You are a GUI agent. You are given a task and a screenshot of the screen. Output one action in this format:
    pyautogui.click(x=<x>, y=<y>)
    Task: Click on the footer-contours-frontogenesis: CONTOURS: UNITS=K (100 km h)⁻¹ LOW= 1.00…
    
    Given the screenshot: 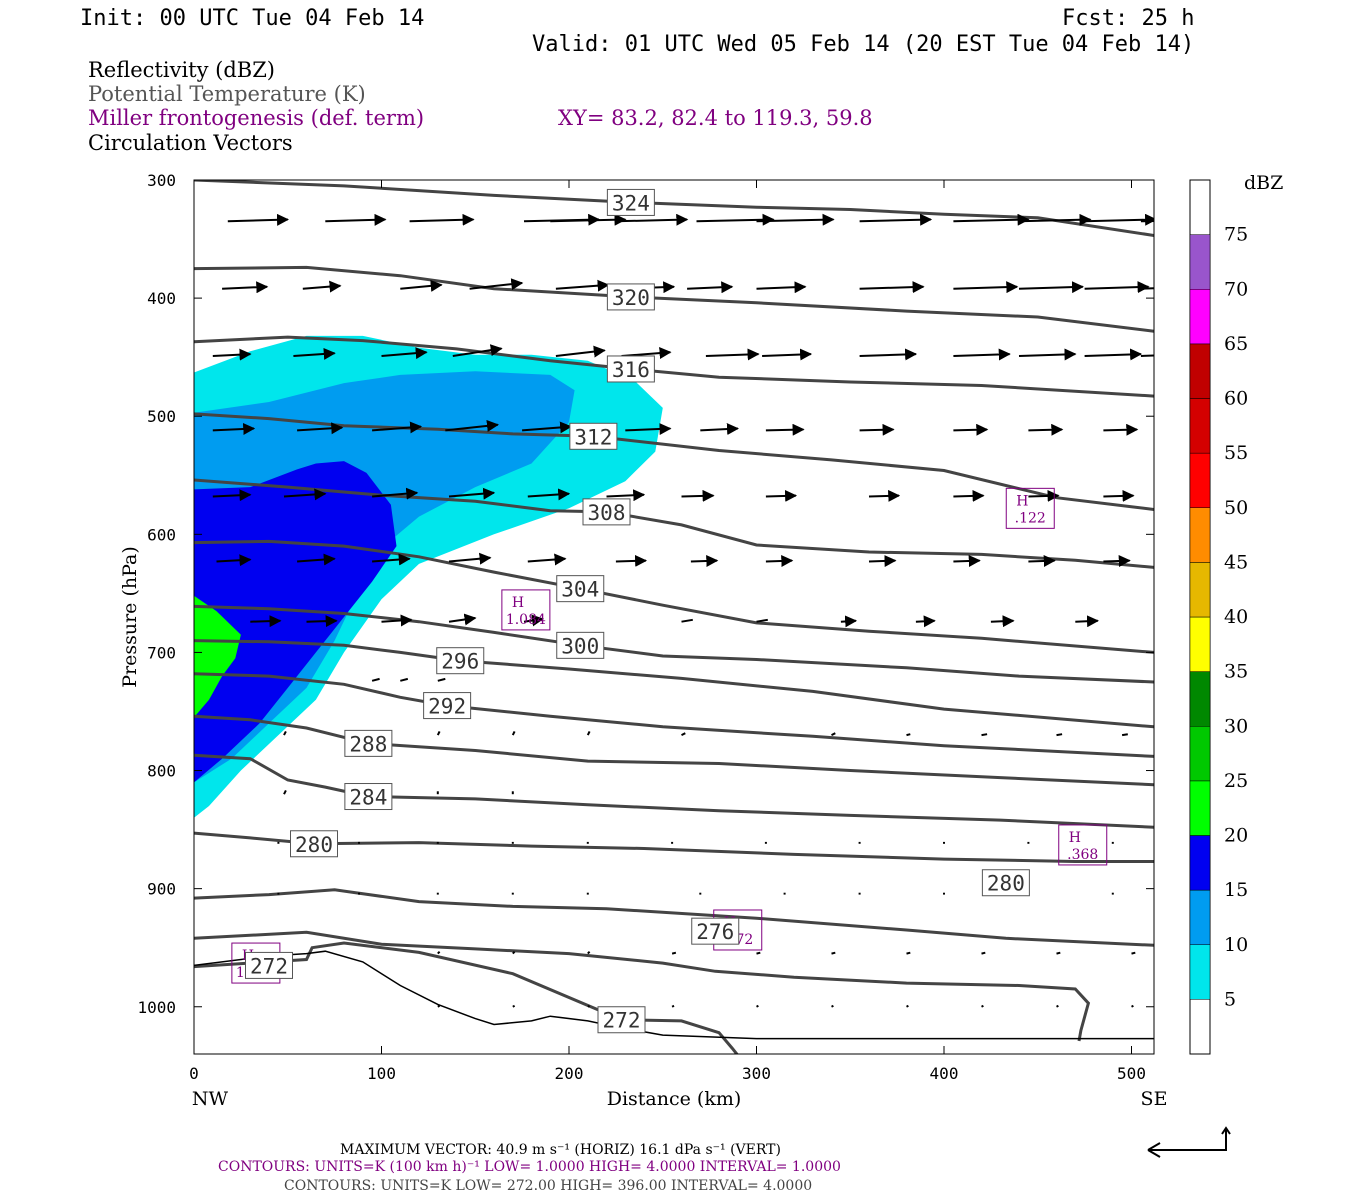 What is the action you would take?
    pyautogui.click(x=529, y=1167)
    